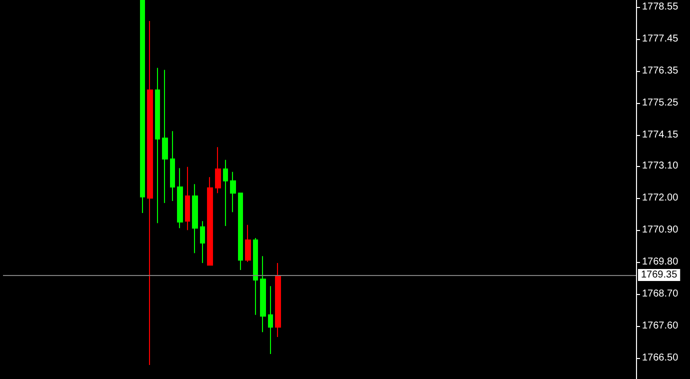 The image size is (690, 379). I want to click on y-tick-label: 1774.15, so click(660, 135).